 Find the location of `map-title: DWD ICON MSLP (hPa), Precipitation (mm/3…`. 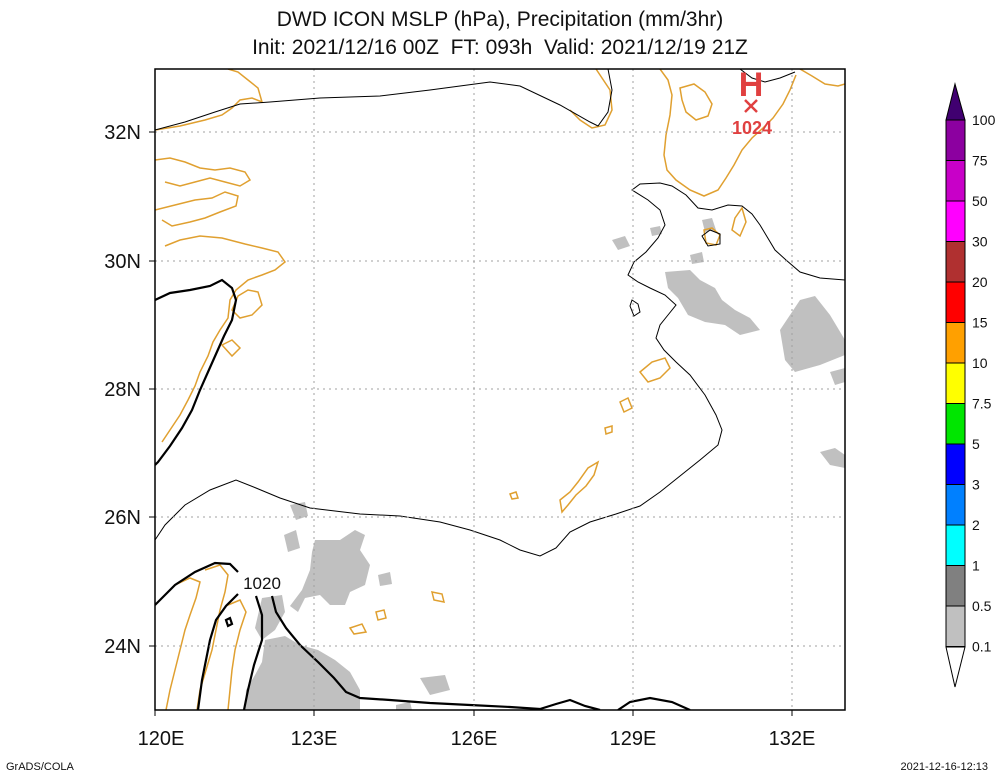

map-title: DWD ICON MSLP (hPa), Precipitation (mm/3… is located at coordinates (500, 19).